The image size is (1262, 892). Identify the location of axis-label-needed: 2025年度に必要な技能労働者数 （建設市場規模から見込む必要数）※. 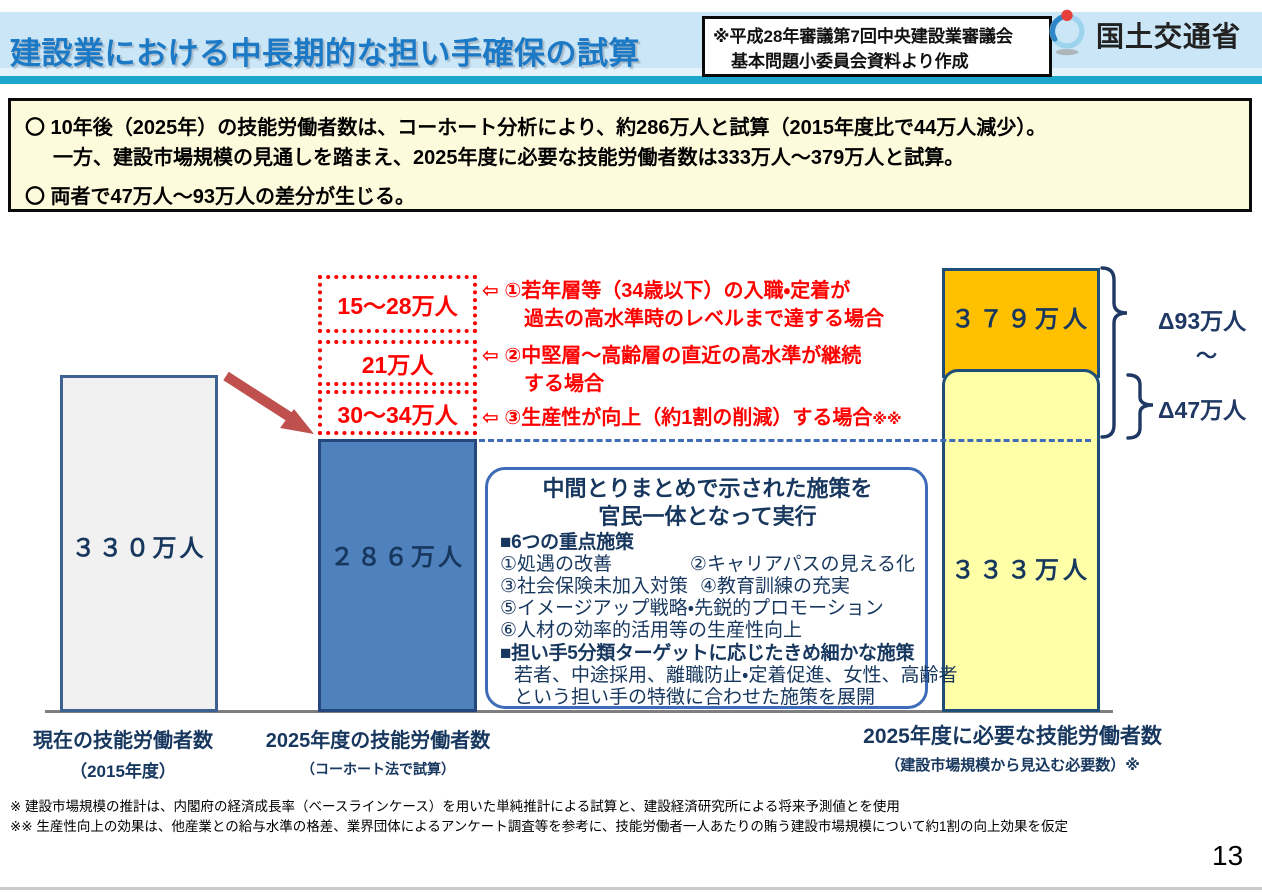
(1012, 749).